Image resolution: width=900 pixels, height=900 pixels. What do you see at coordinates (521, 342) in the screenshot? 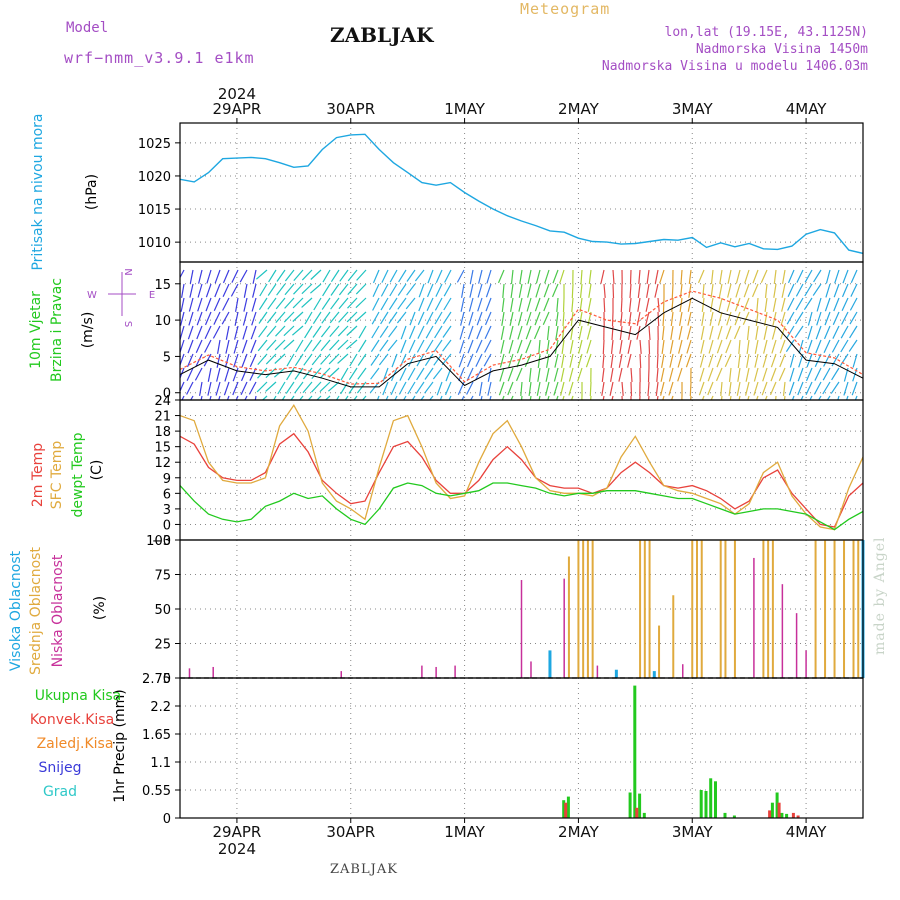
I see `wind-speed-line` at bounding box center [521, 342].